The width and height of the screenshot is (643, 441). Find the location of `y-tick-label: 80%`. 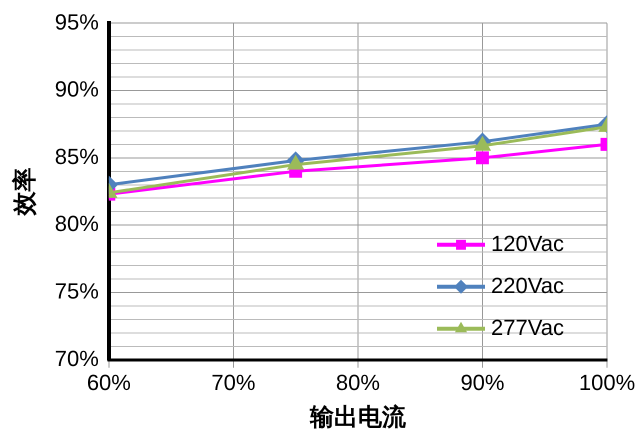

y-tick-label: 80% is located at coordinates (76, 223).